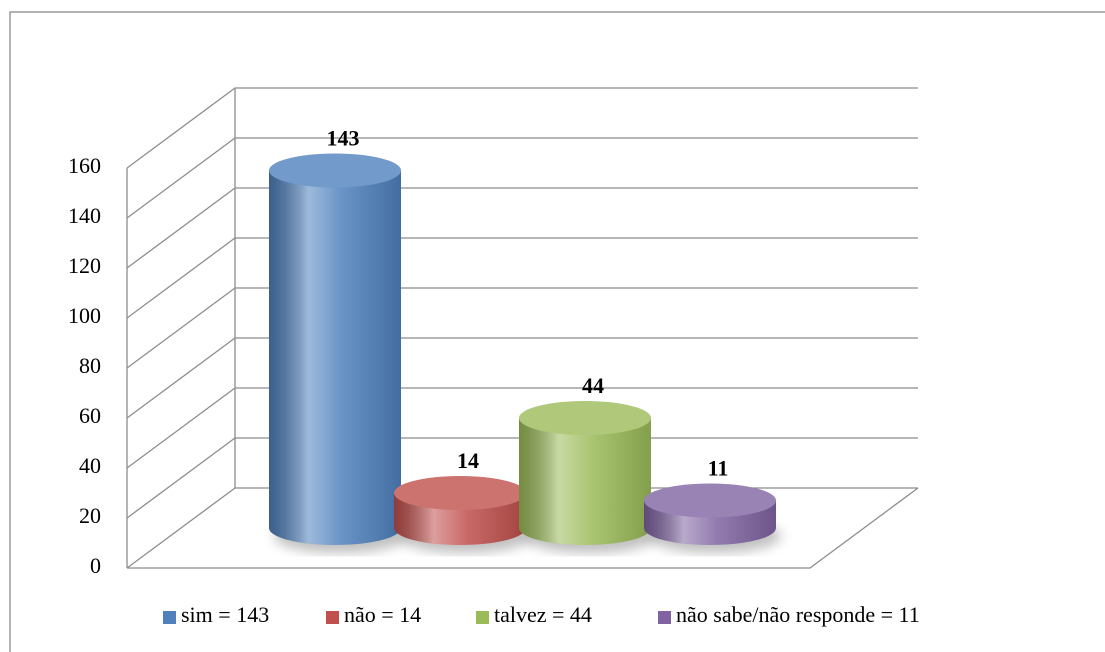 The image size is (1105, 652). What do you see at coordinates (593, 385) in the screenshot?
I see `value-label: 44` at bounding box center [593, 385].